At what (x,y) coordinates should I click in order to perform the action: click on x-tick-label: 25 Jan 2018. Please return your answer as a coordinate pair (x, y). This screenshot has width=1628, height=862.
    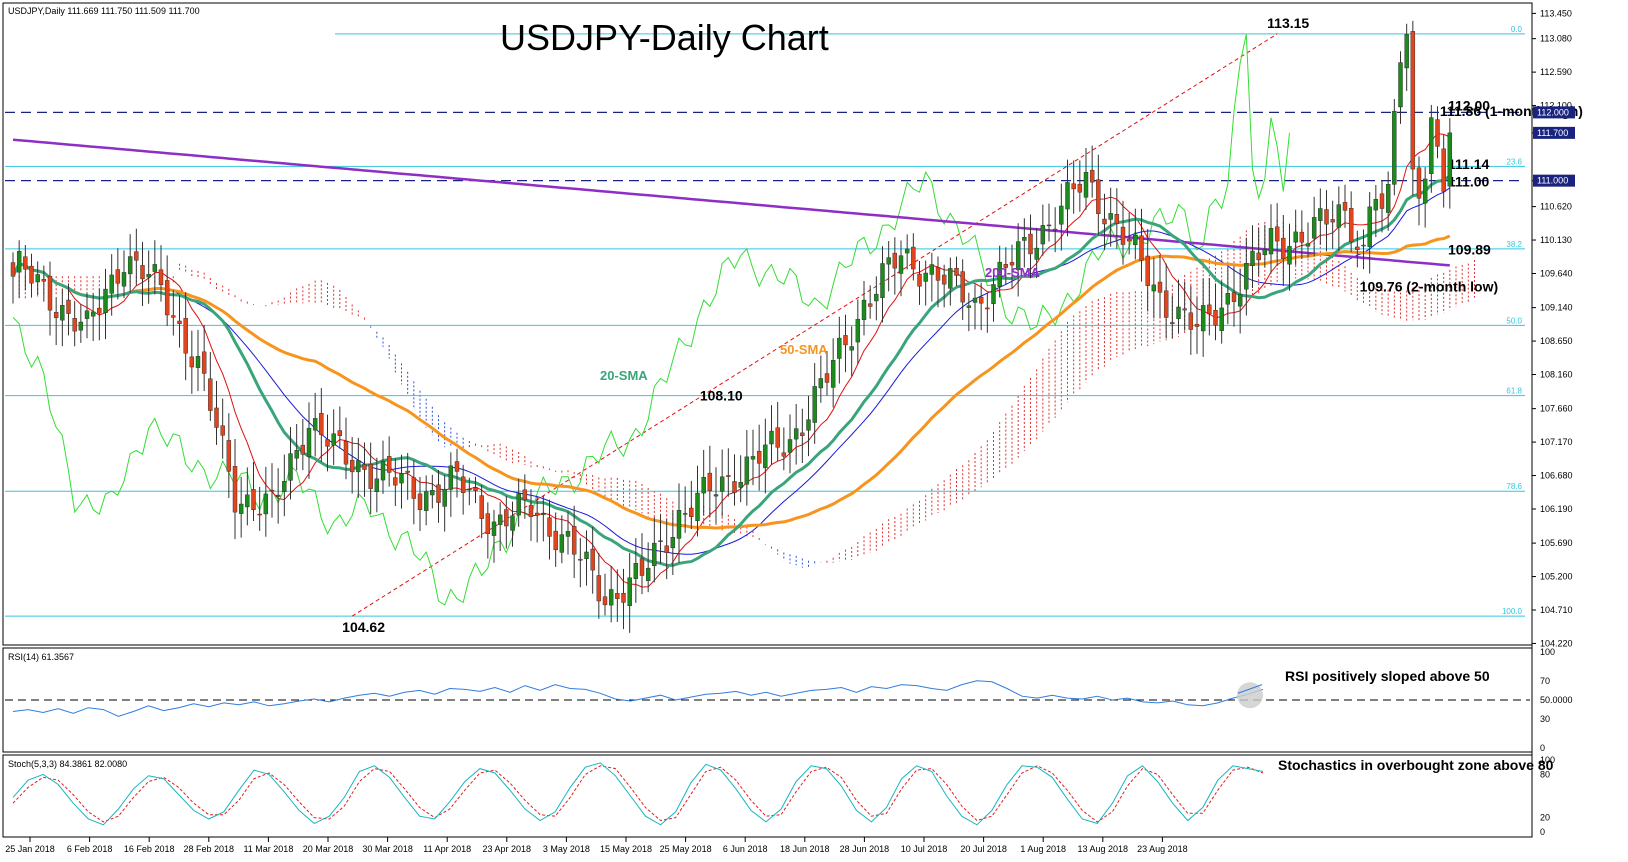
    Looking at the image, I should click on (30, 849).